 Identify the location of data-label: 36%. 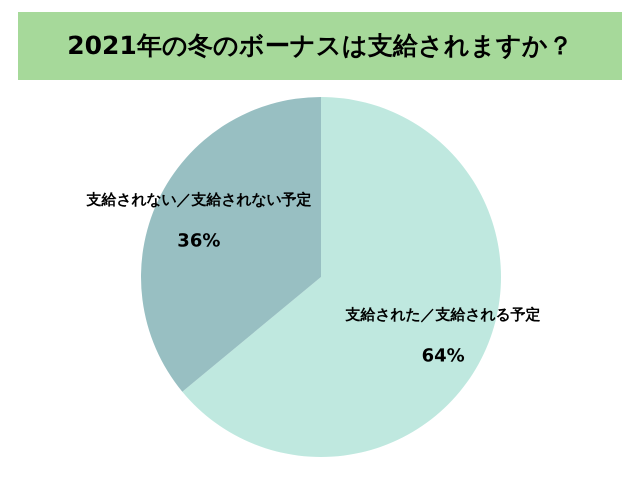
(198, 241).